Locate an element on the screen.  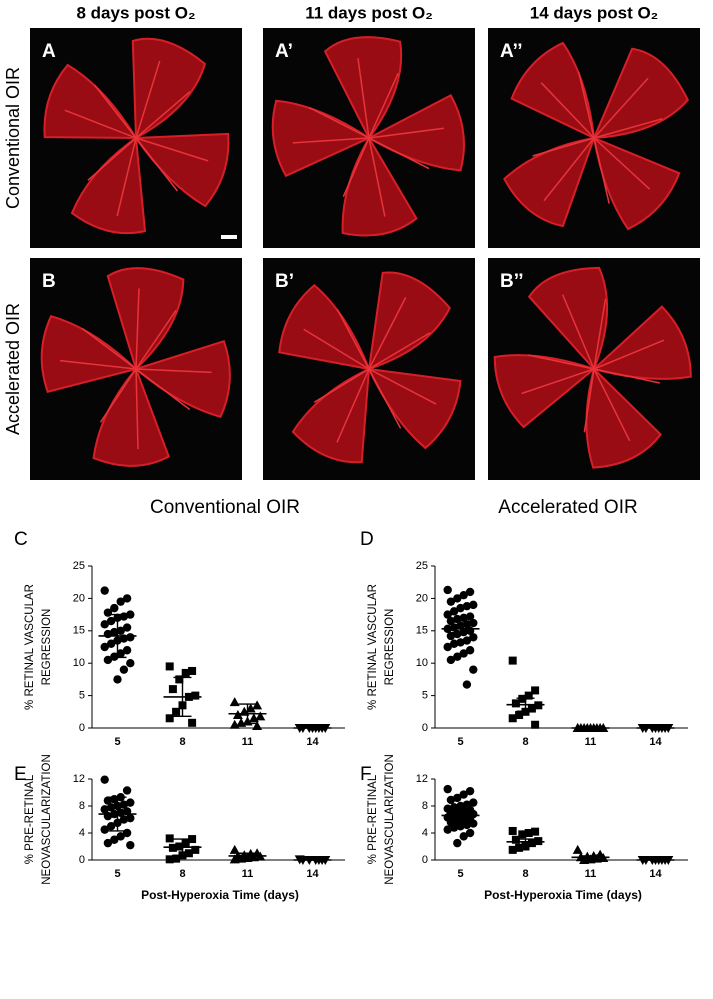
column-heading: 11 days post O₂ is located at coordinates (369, 12).